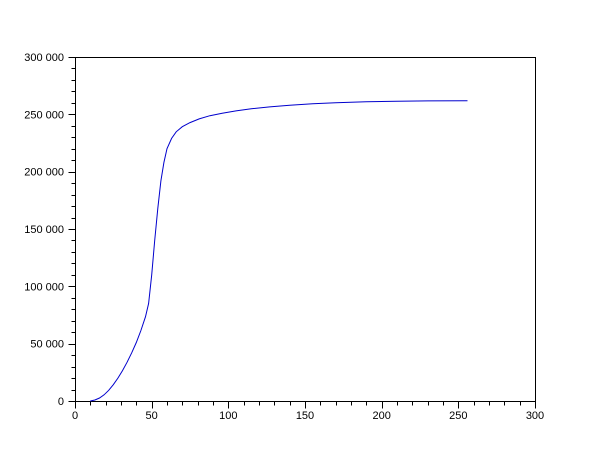  What do you see at coordinates (381, 416) in the screenshot?
I see `x-tick-label: 200` at bounding box center [381, 416].